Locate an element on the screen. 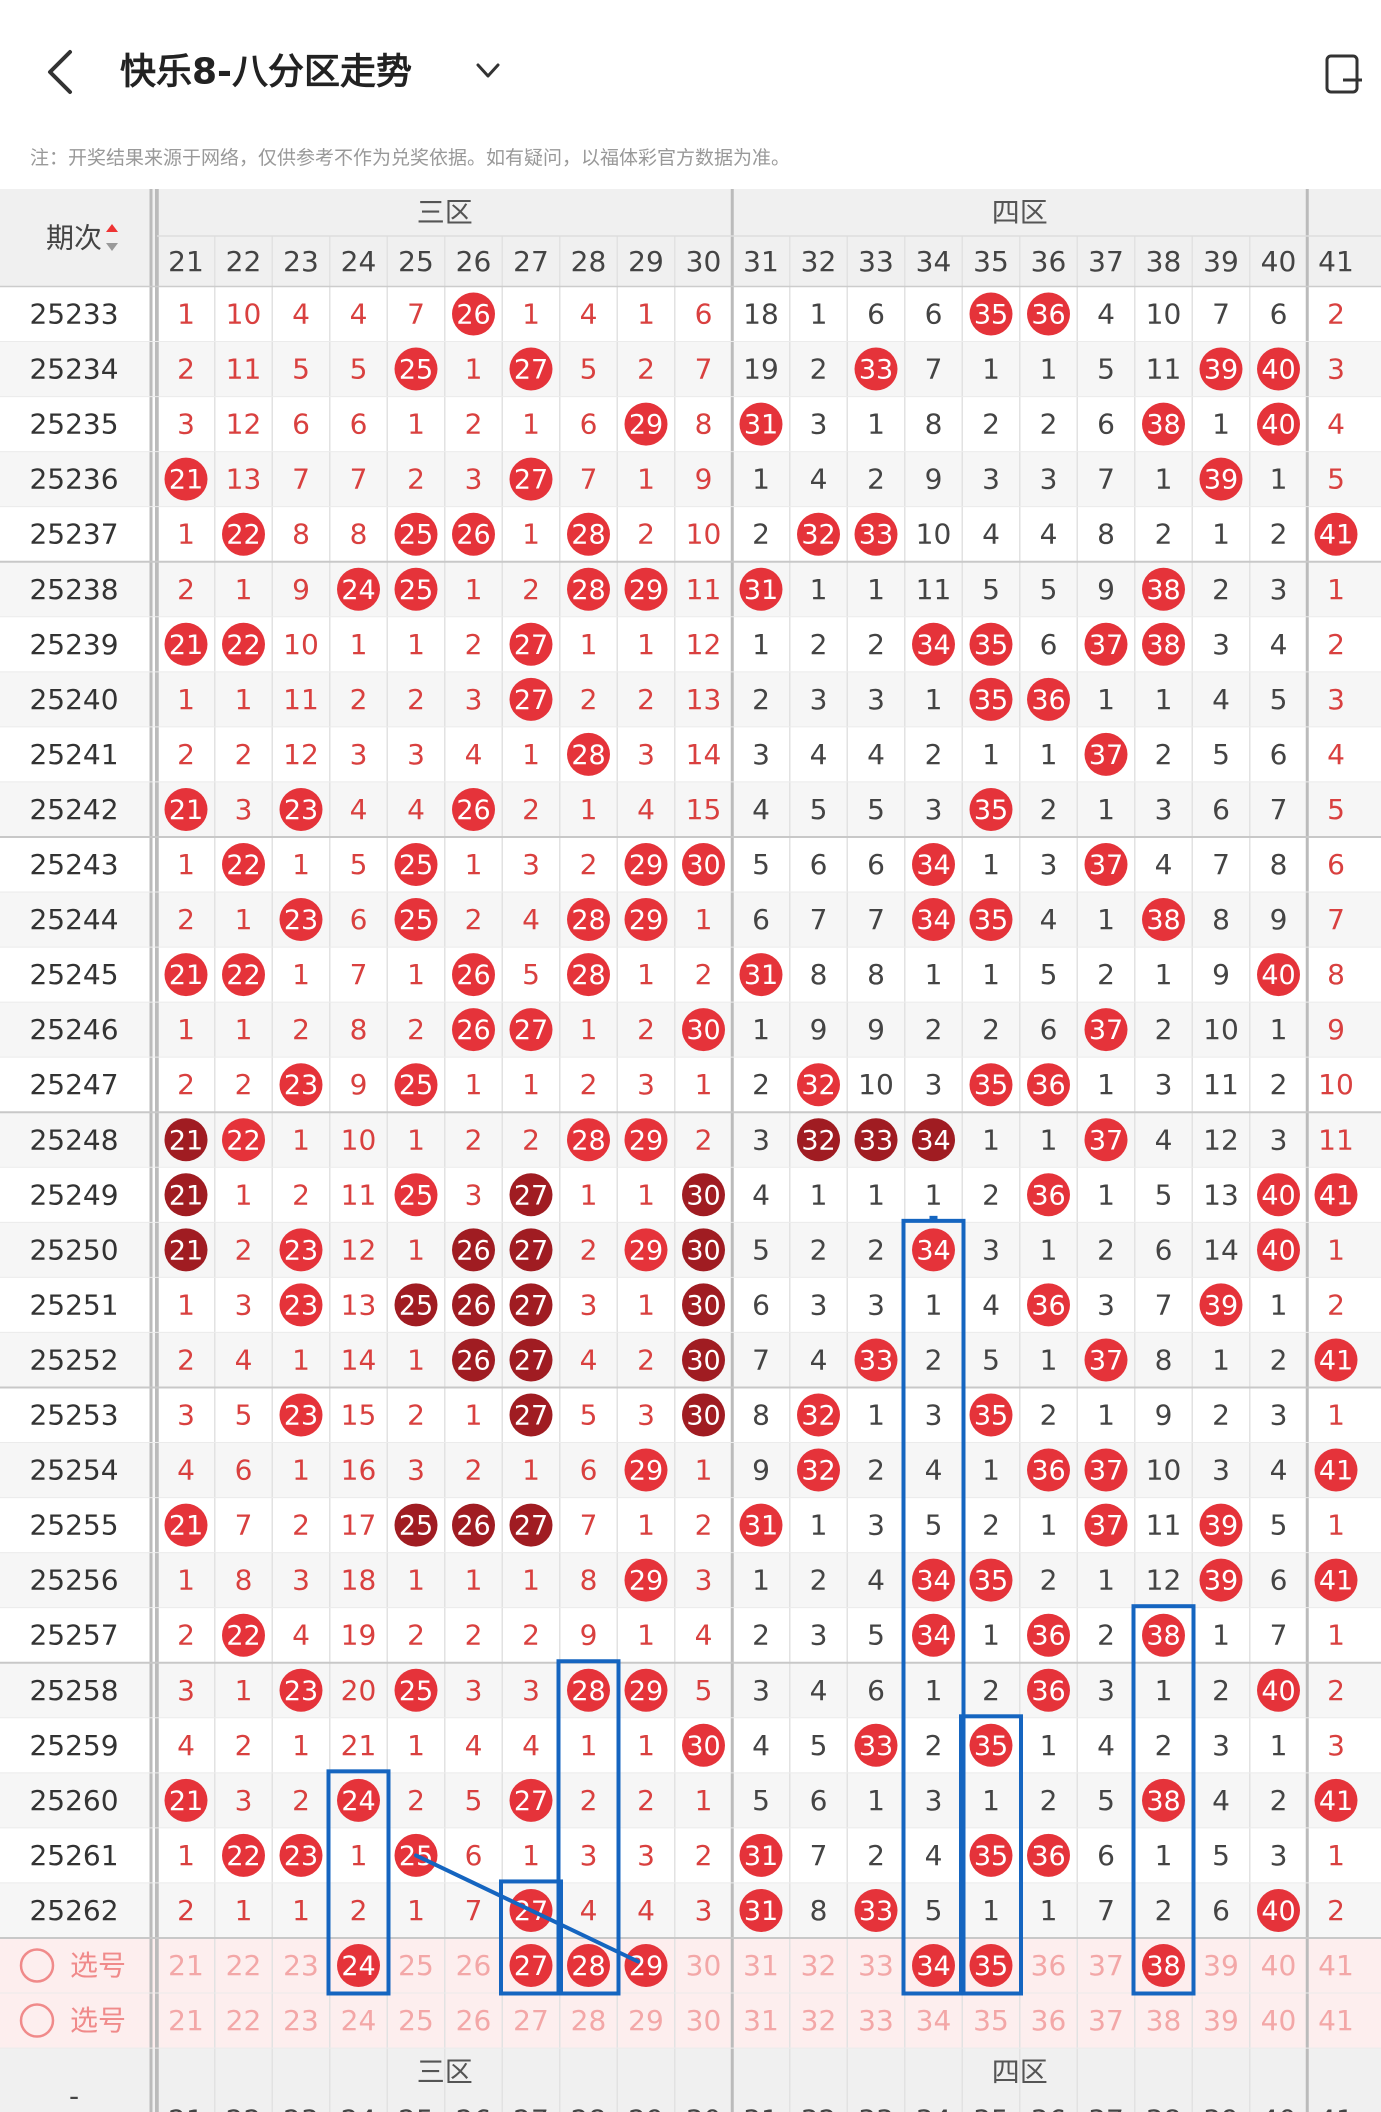 This screenshot has height=2112, width=1381. select-number: 35 is located at coordinates (991, 2020).